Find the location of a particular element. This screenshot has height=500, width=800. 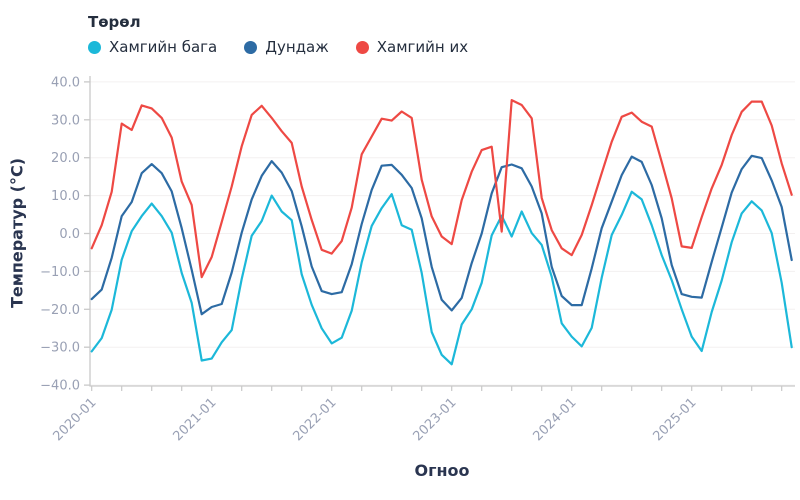

legend-item-mean: Дундаж is located at coordinates (286, 47).